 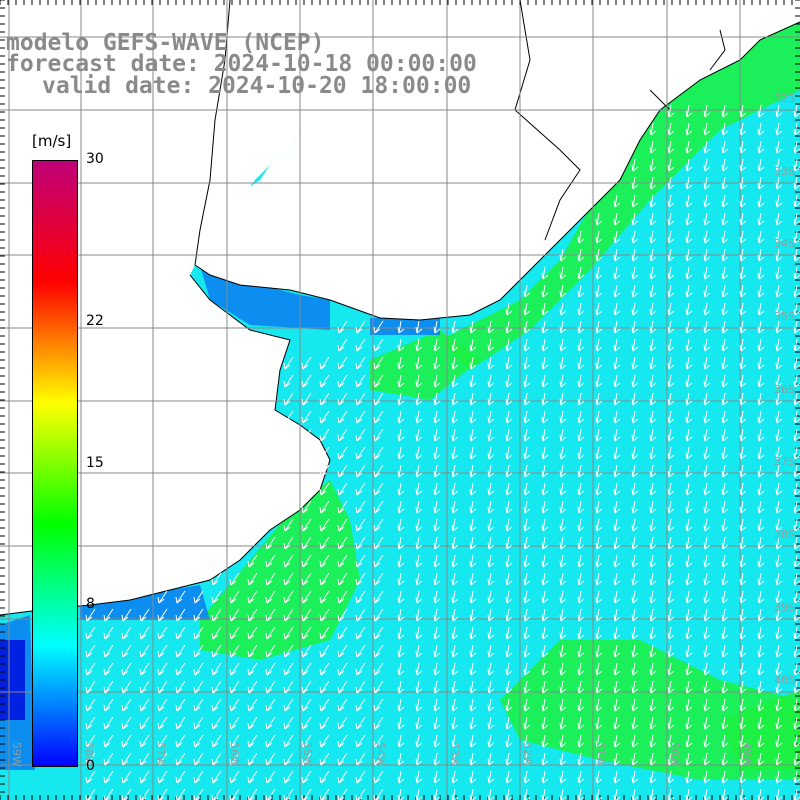 What do you see at coordinates (52, 141) in the screenshot?
I see `colorbar-units: [m/s]` at bounding box center [52, 141].